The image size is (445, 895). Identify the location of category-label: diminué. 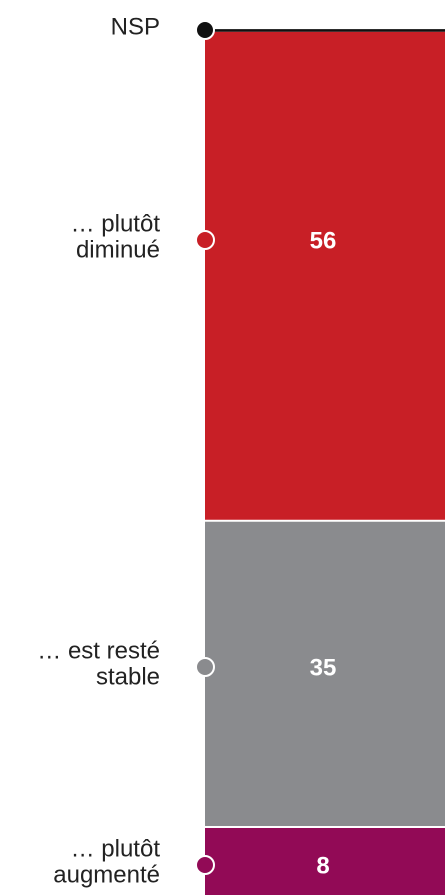
(118, 249).